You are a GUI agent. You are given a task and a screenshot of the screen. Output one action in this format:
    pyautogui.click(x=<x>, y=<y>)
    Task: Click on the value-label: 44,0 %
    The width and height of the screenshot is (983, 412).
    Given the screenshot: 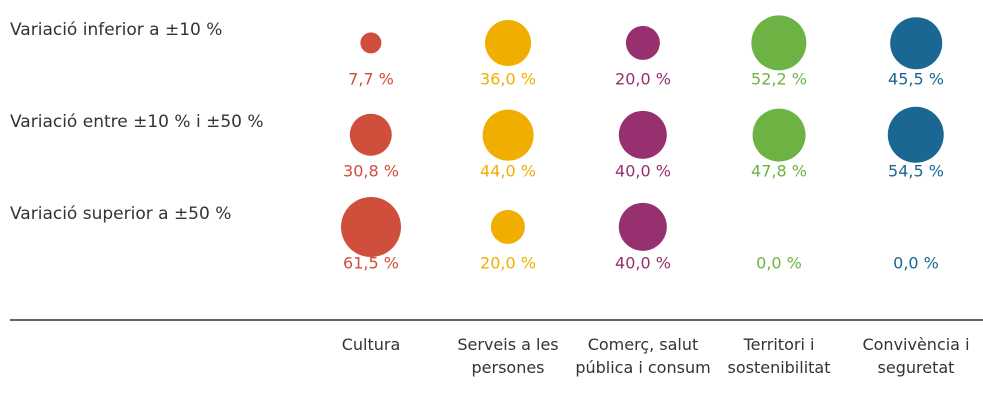 What is the action you would take?
    pyautogui.click(x=508, y=171)
    